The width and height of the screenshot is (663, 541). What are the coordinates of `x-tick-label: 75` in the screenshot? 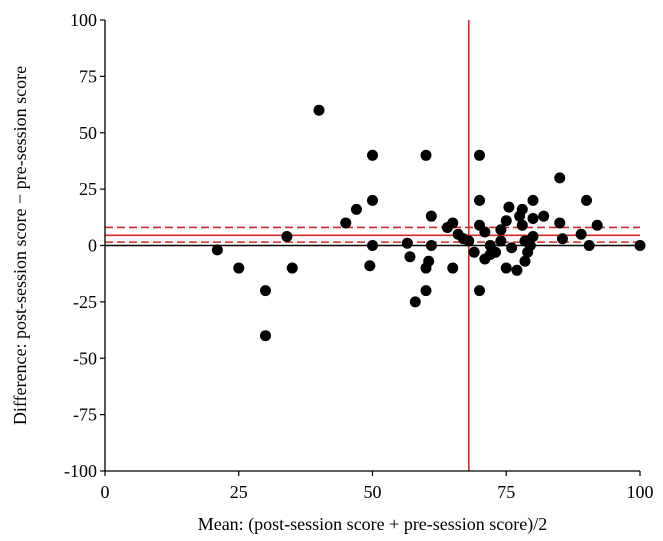 It's located at (506, 492).